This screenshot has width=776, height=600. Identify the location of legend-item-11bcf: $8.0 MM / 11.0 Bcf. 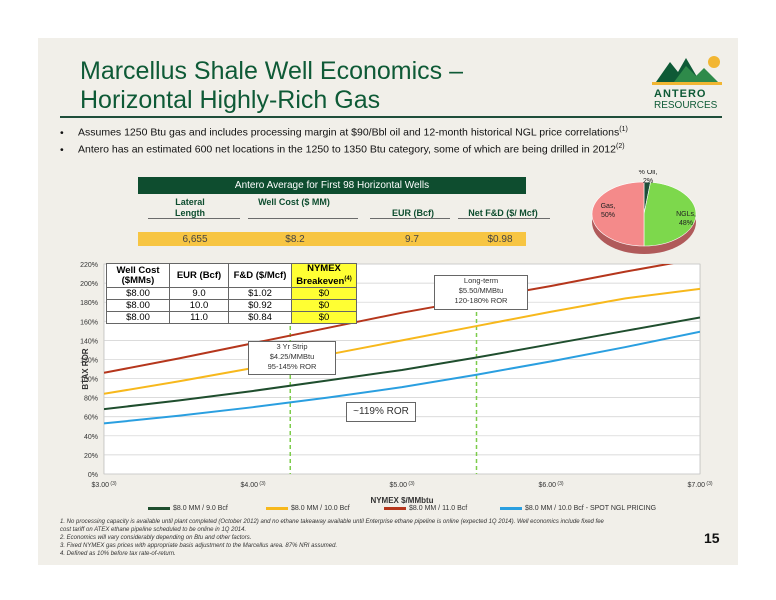
(425, 508).